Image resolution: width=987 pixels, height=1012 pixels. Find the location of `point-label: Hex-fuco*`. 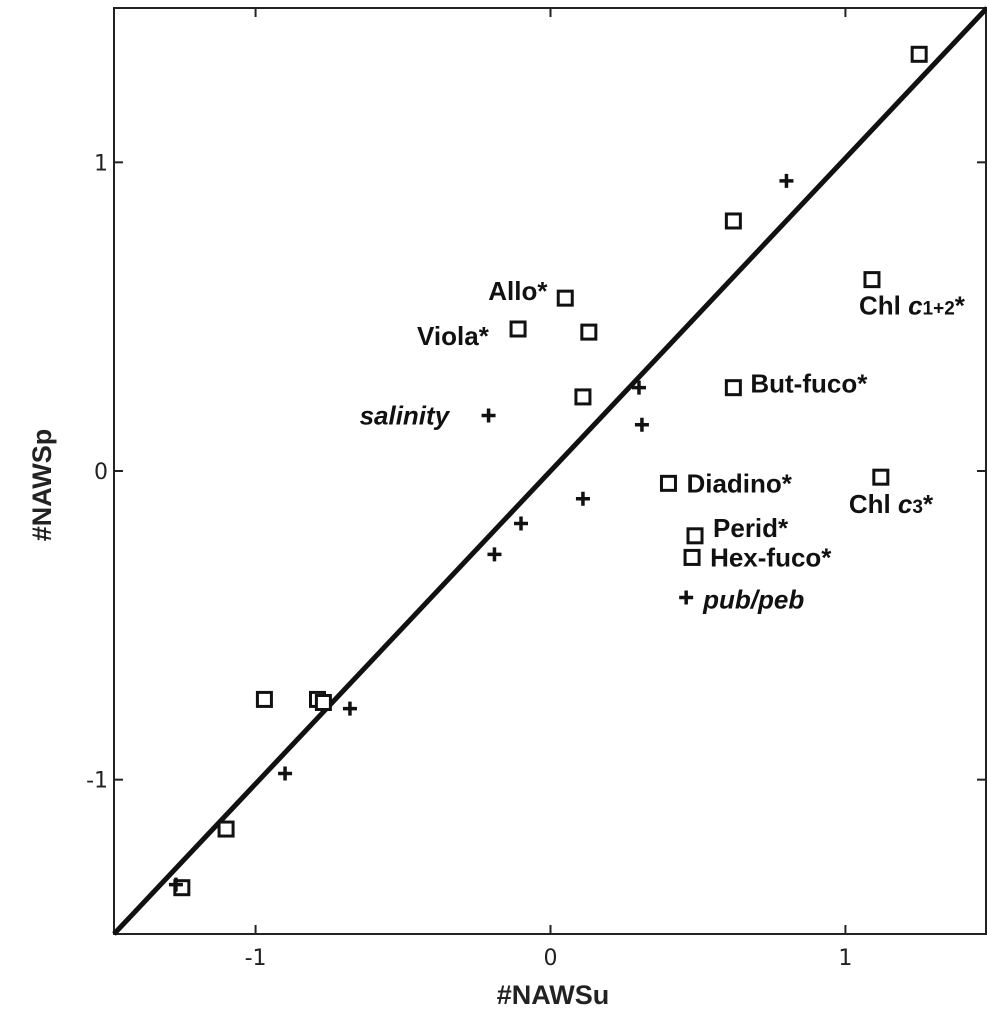

point-label: Hex-fuco* is located at coordinates (771, 557).